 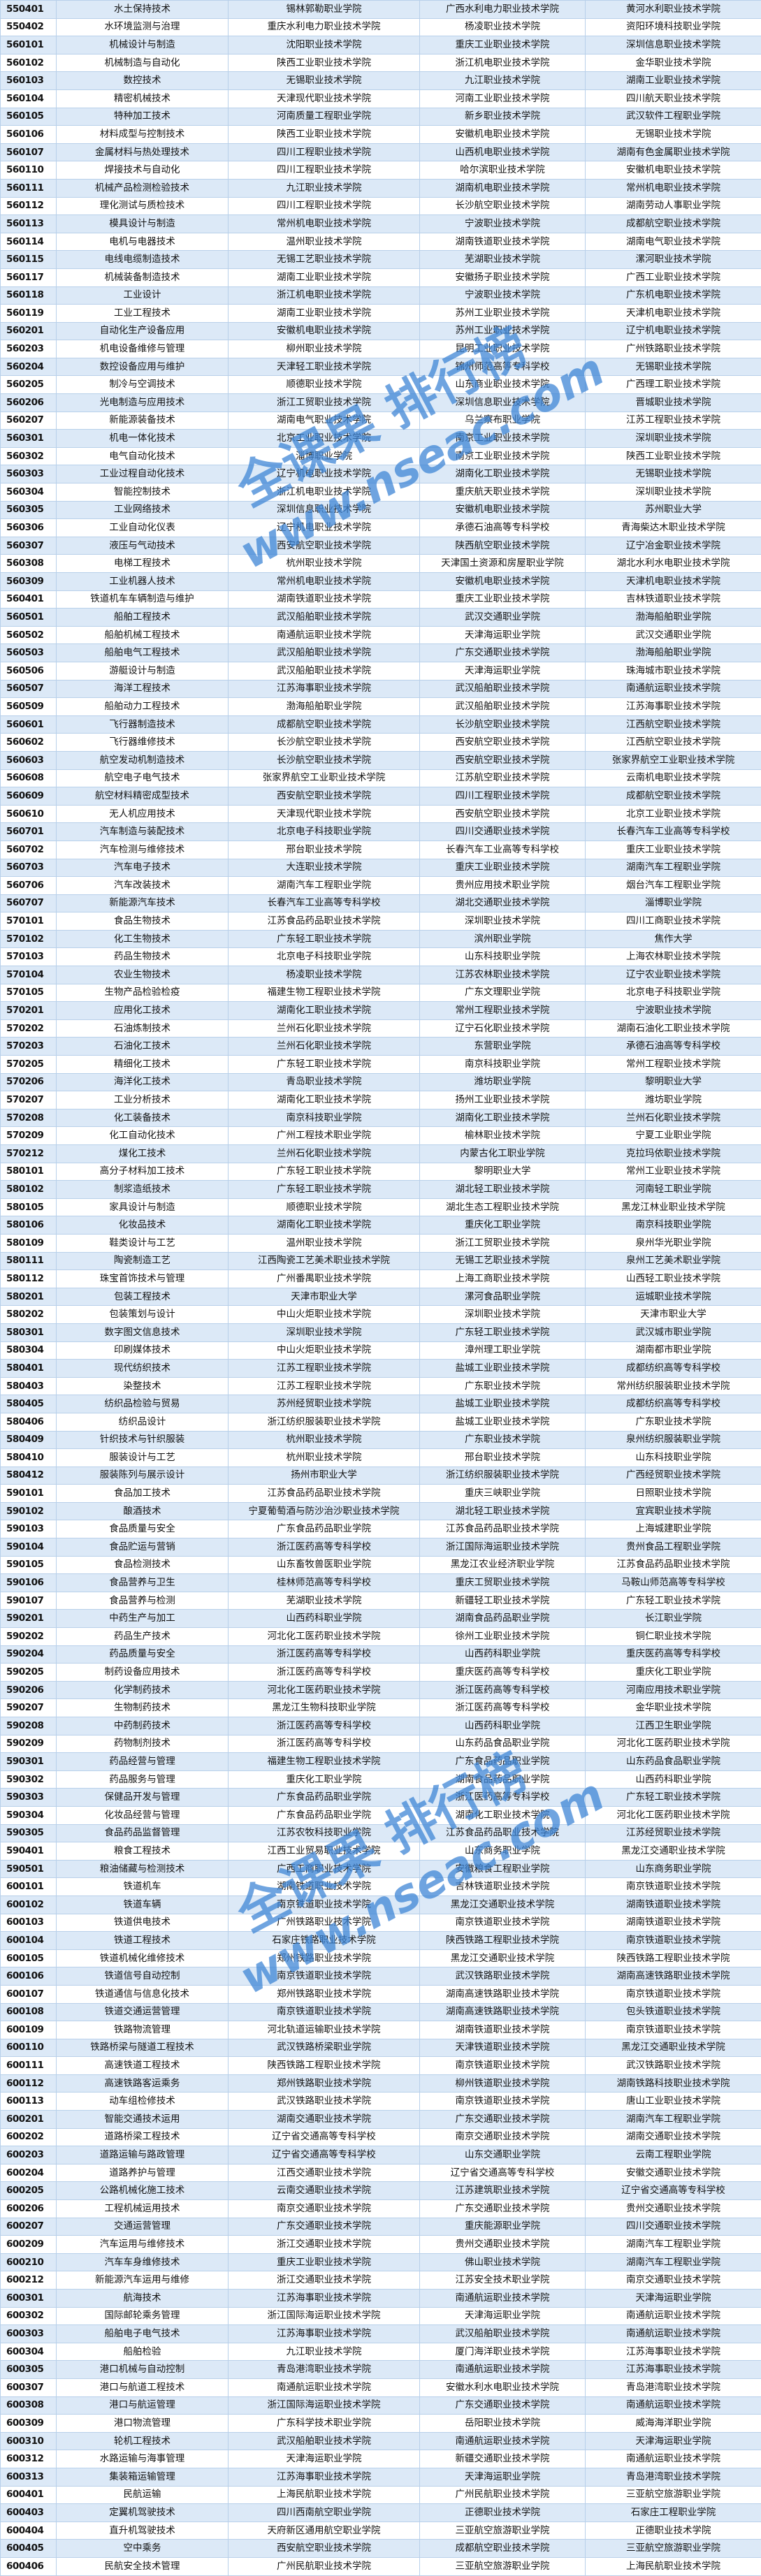 I want to click on major-code: 560115, so click(x=29, y=260).